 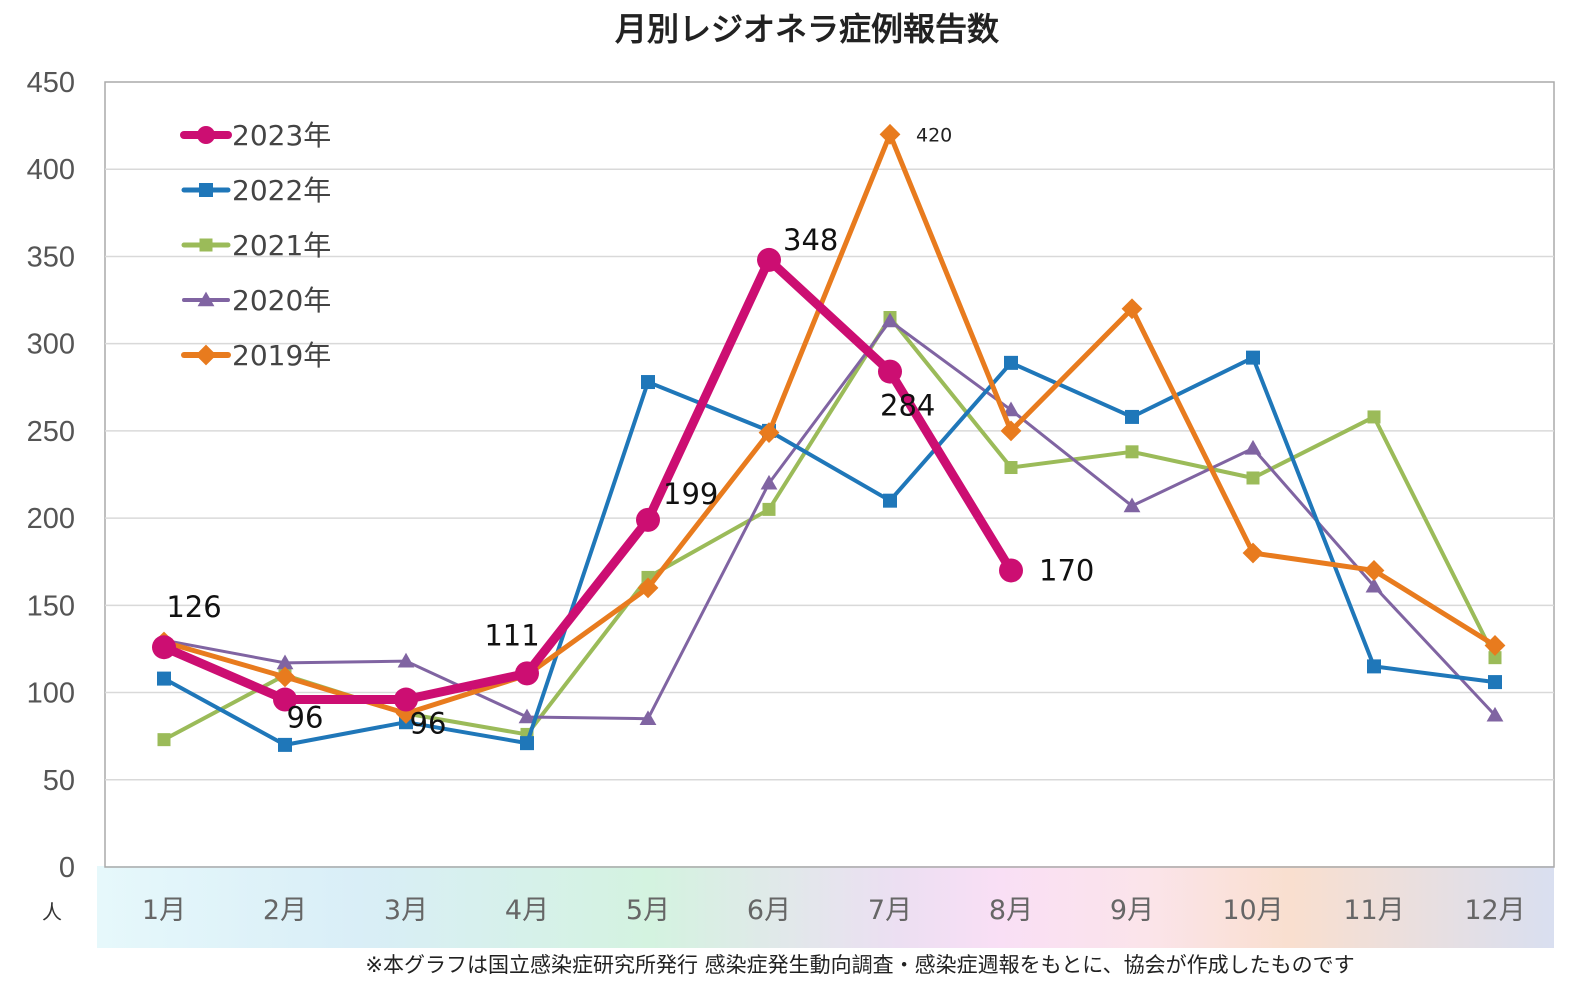 What do you see at coordinates (690, 494) in the screenshot?
I see `data-label: 199` at bounding box center [690, 494].